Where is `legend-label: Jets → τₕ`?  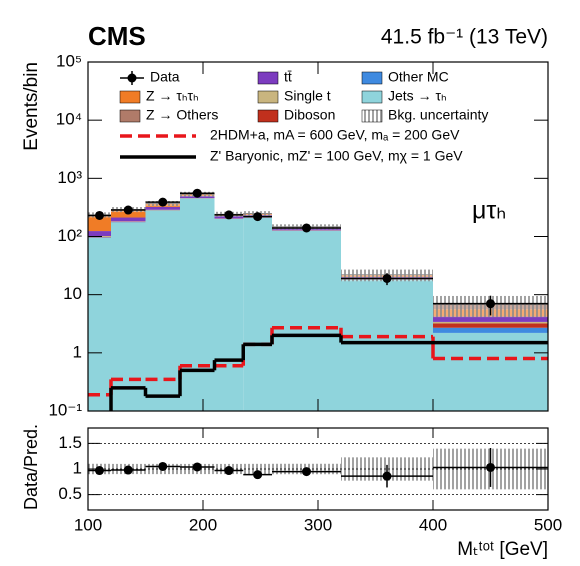 legend-label: Jets → τₕ is located at coordinates (417, 96).